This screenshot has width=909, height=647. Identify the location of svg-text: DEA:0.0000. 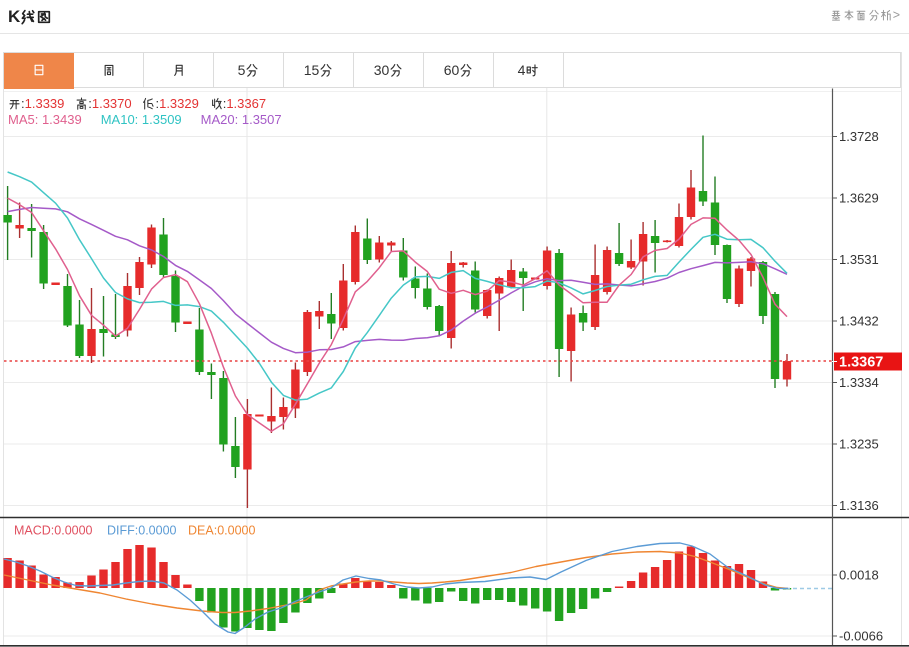
(221, 531).